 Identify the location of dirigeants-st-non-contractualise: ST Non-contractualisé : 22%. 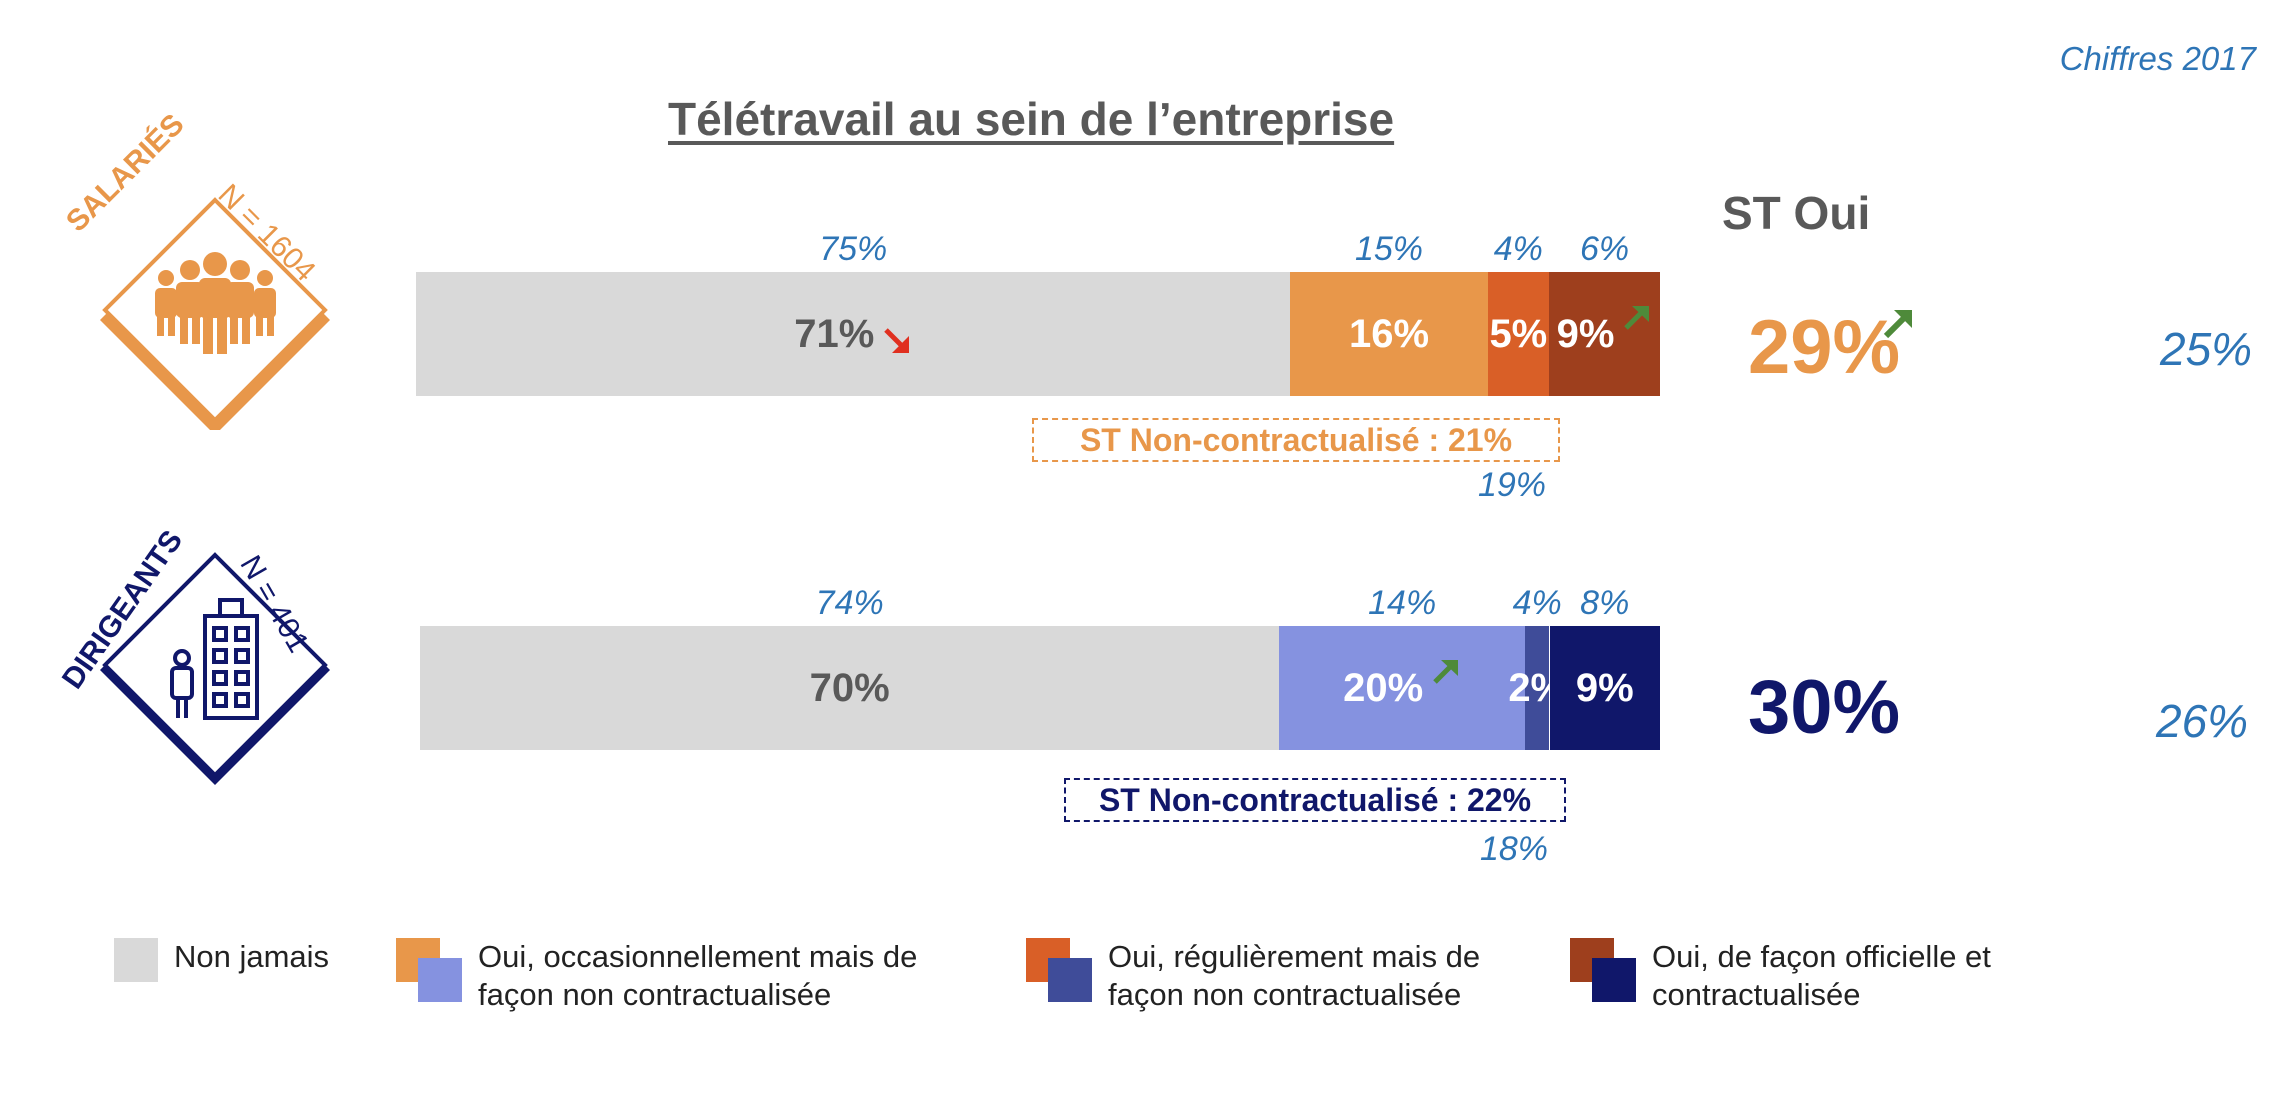
(1315, 800).